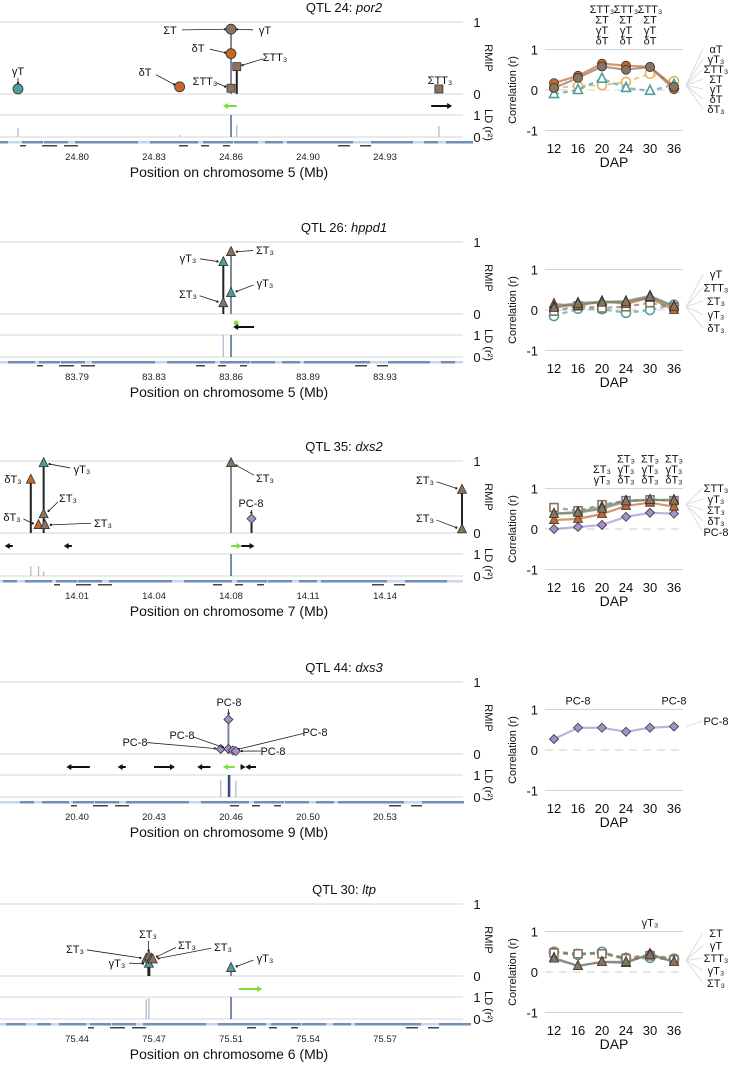  What do you see at coordinates (488, 940) in the screenshot?
I see `rmip-axis-label: RMIP` at bounding box center [488, 940].